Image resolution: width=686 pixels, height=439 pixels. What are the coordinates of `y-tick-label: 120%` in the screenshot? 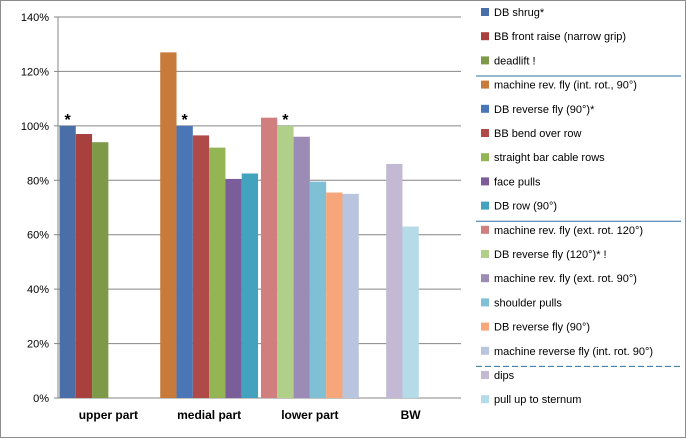 It's located at (35, 72).